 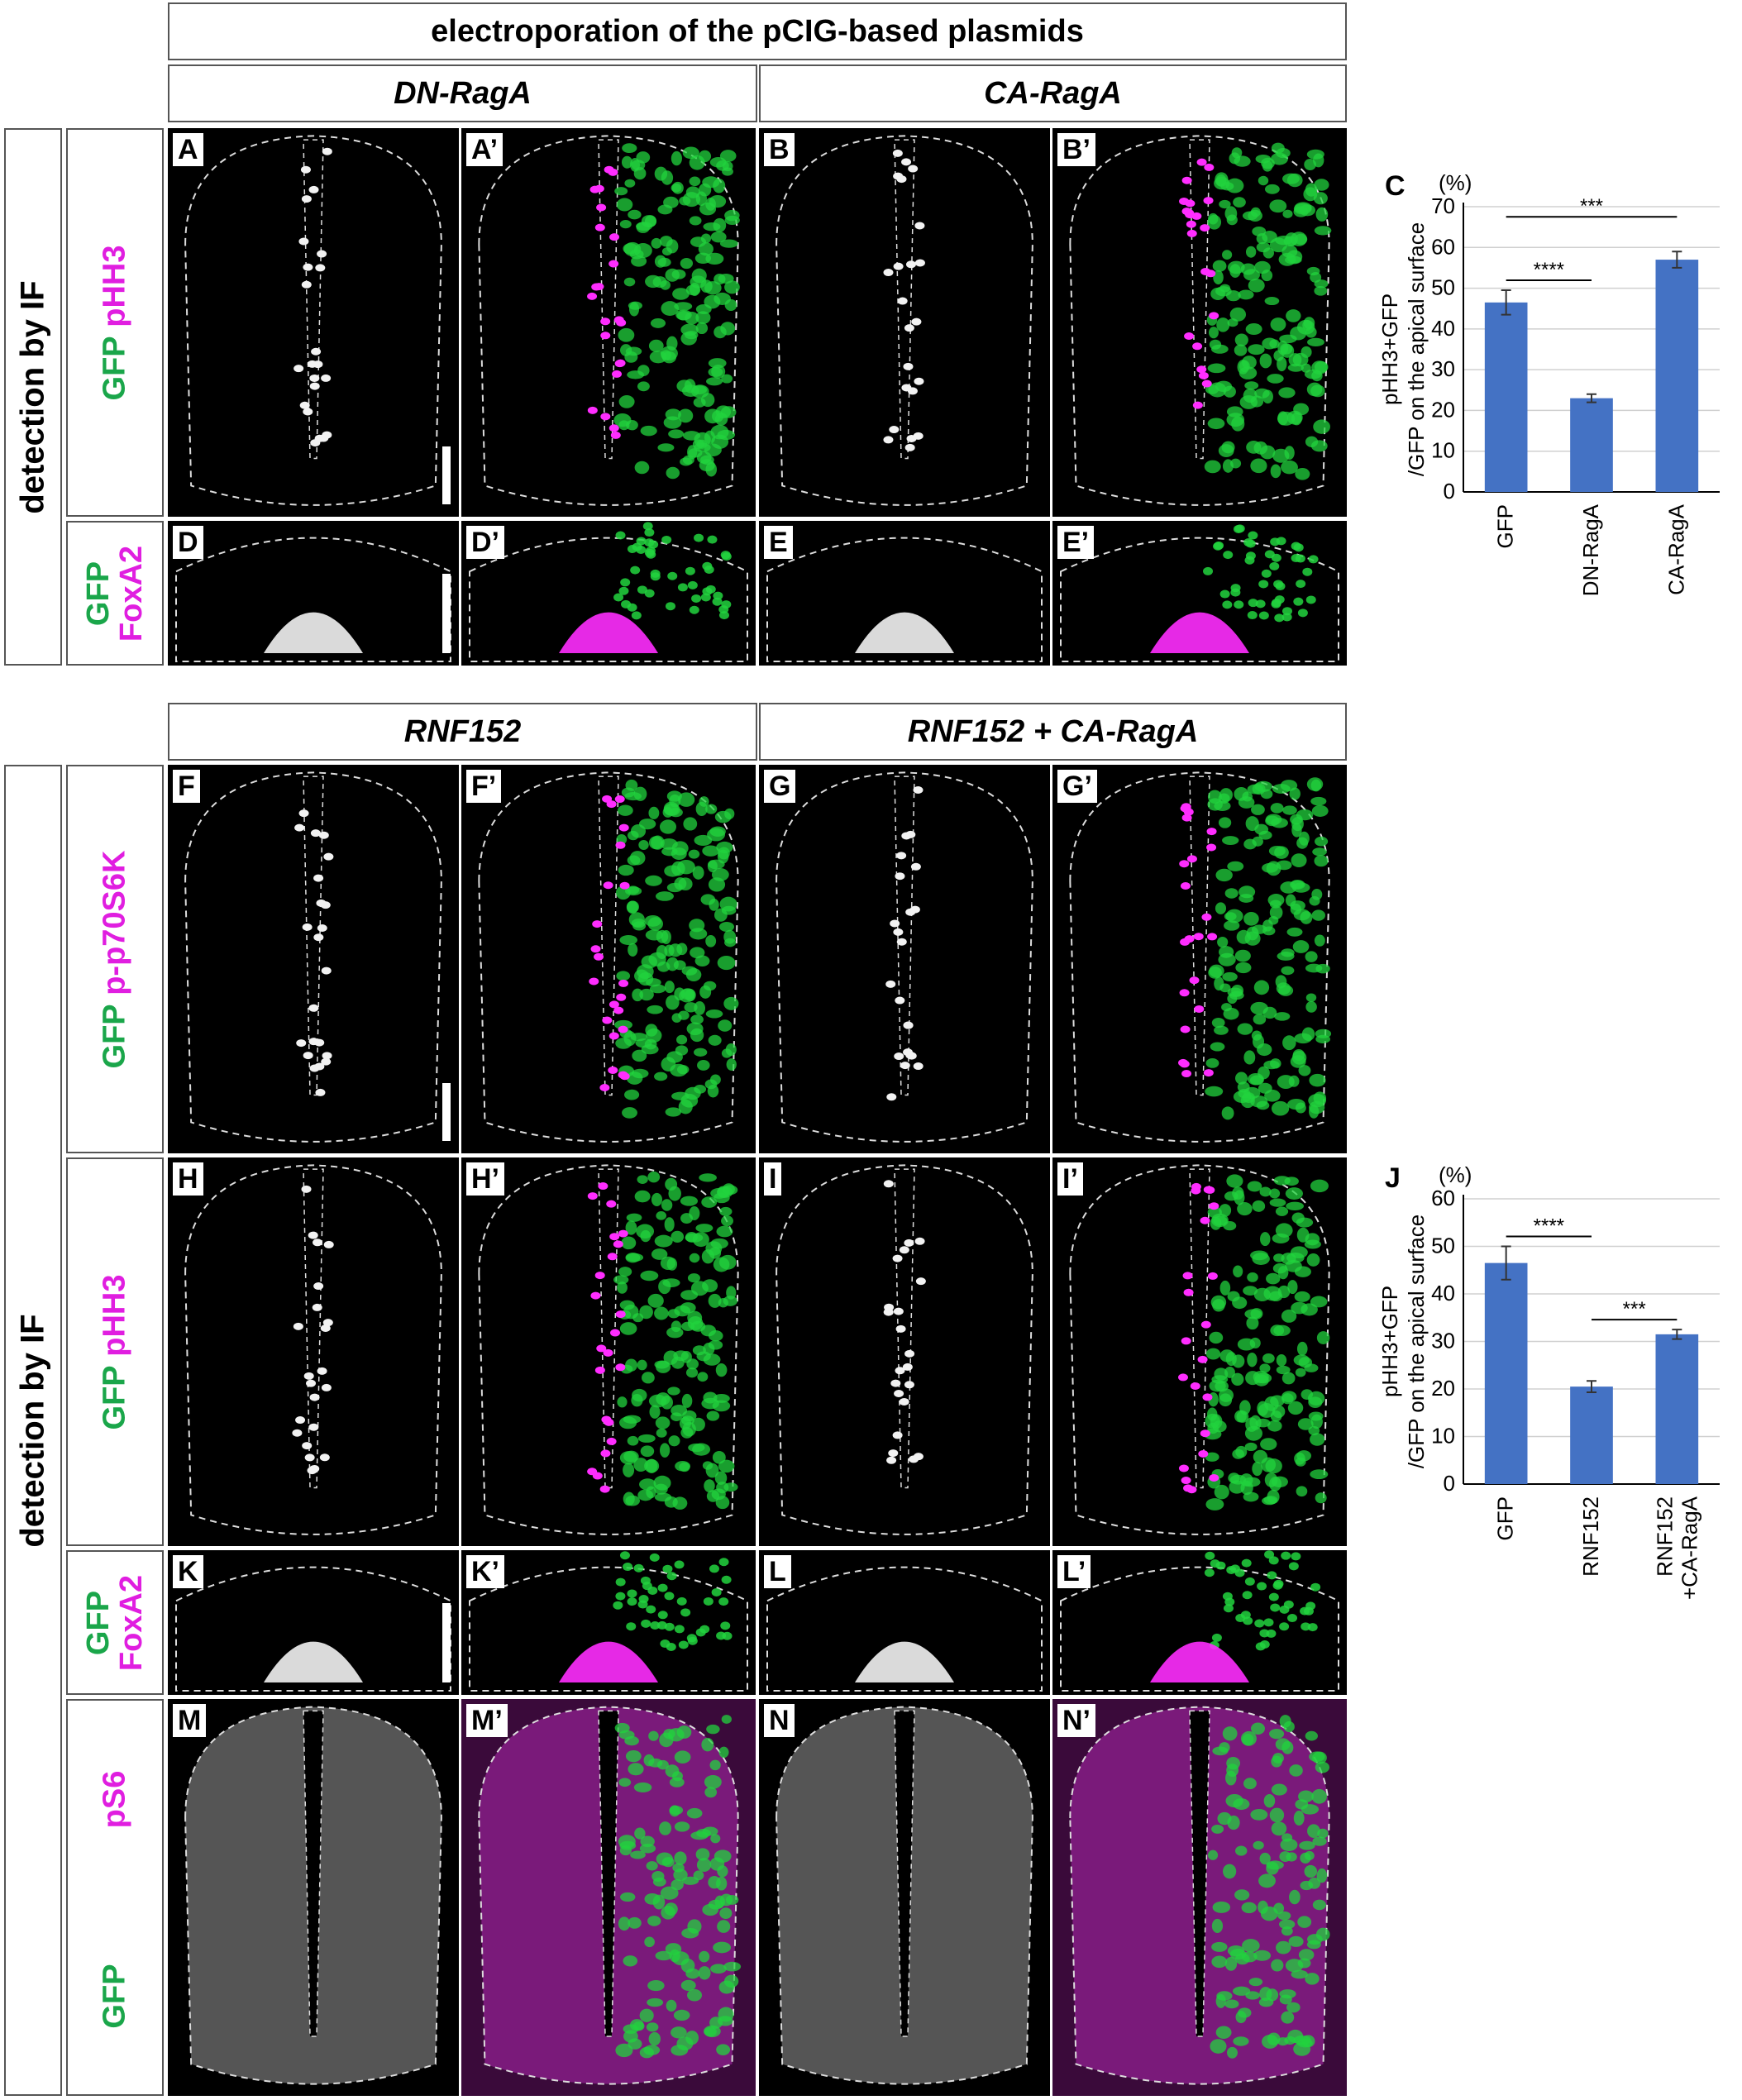 I want to click on micrograph-k2: K’, so click(x=608, y=1622).